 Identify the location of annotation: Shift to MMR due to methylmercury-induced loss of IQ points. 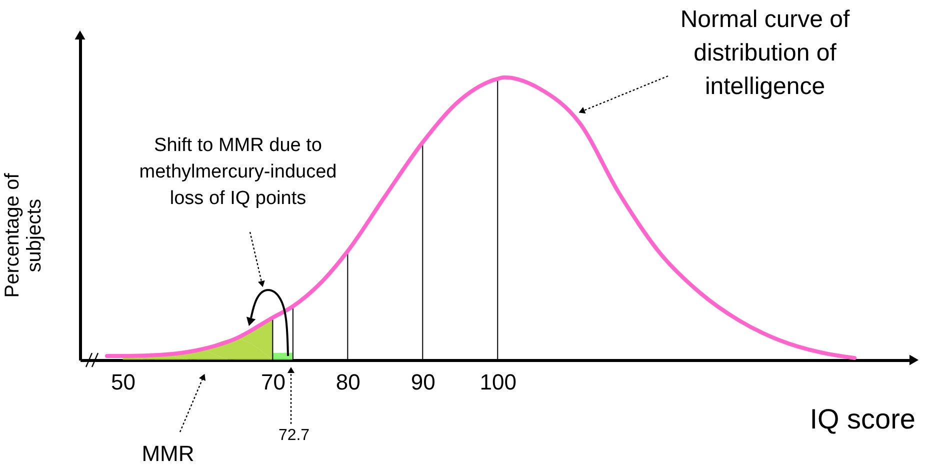
(238, 172).